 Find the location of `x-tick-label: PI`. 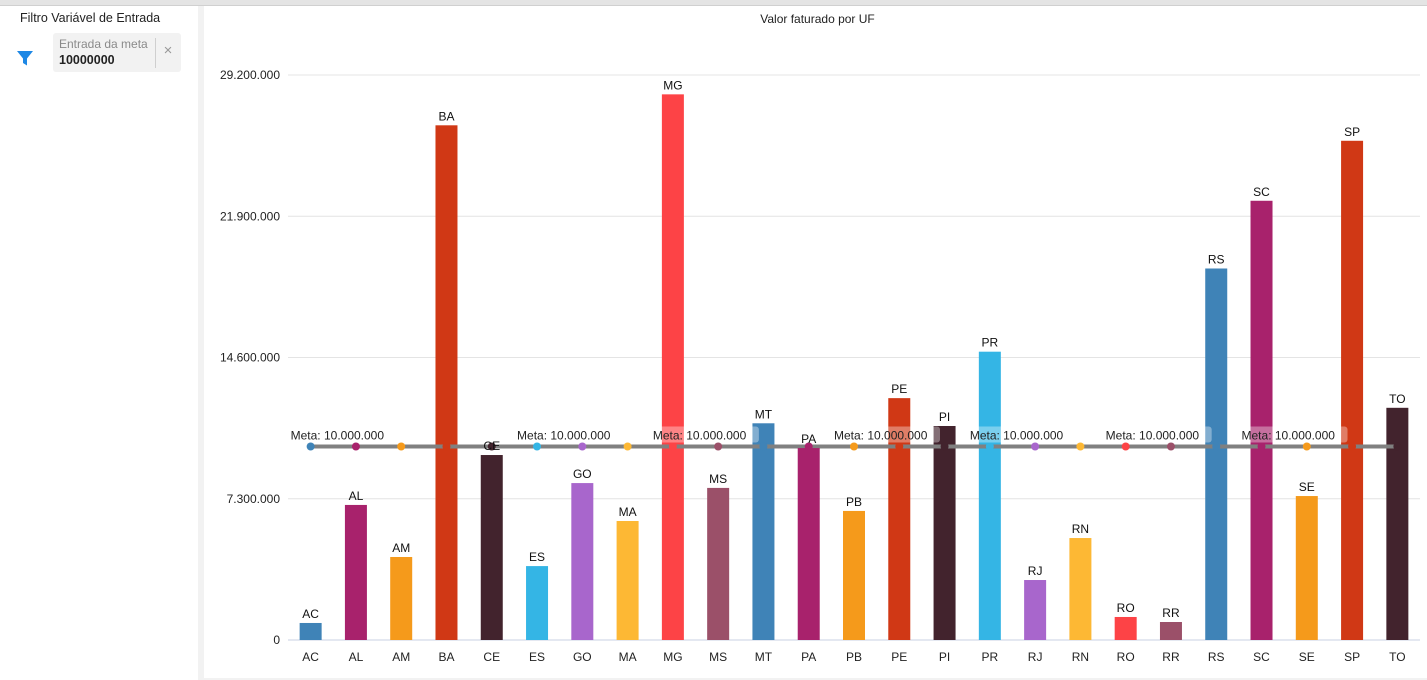

x-tick-label: PI is located at coordinates (944, 657).